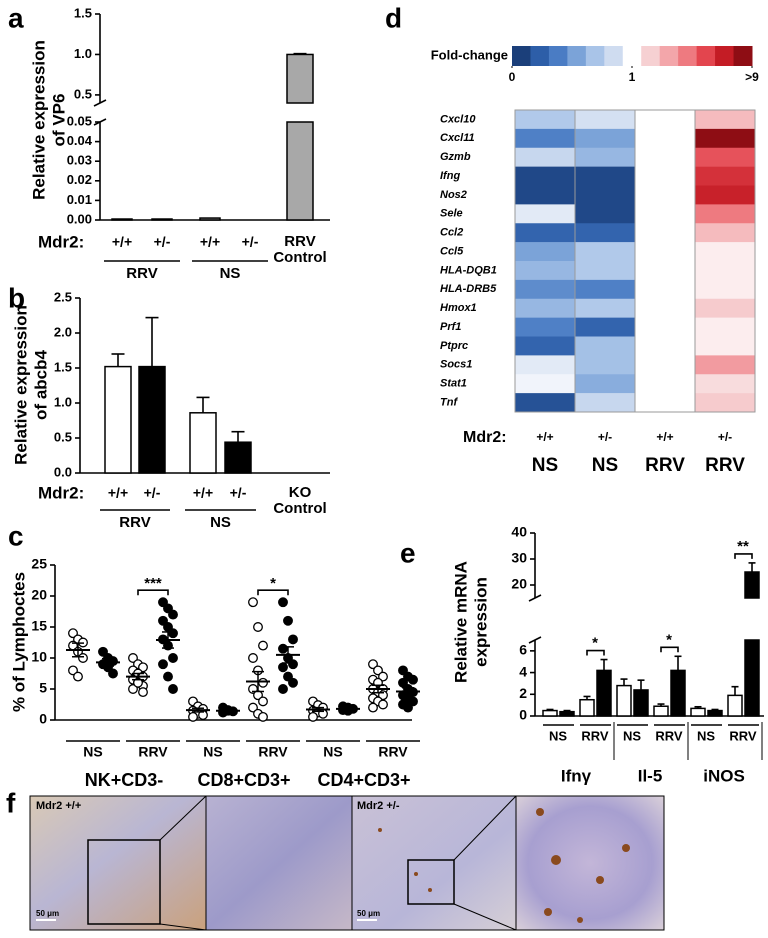 The image size is (768, 938). I want to click on group-label: NS, so click(220, 522).